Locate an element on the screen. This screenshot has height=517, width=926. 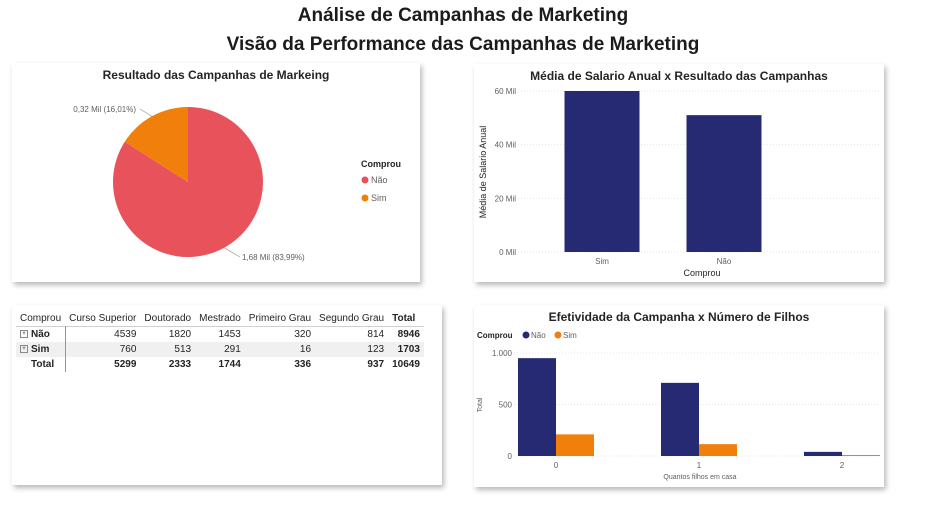
x-tick-label: 0 is located at coordinates (556, 465).